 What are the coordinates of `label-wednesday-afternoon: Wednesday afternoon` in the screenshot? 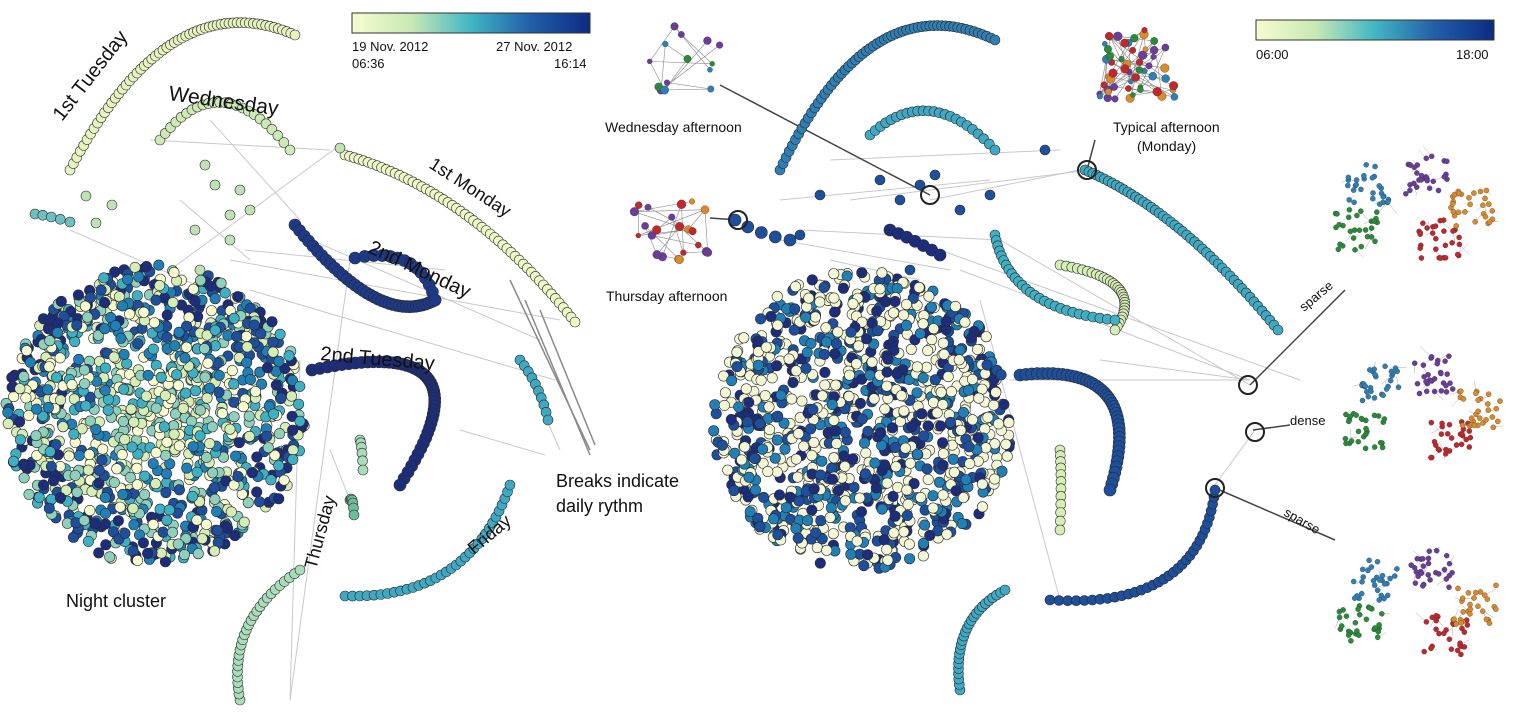 It's located at (673, 127).